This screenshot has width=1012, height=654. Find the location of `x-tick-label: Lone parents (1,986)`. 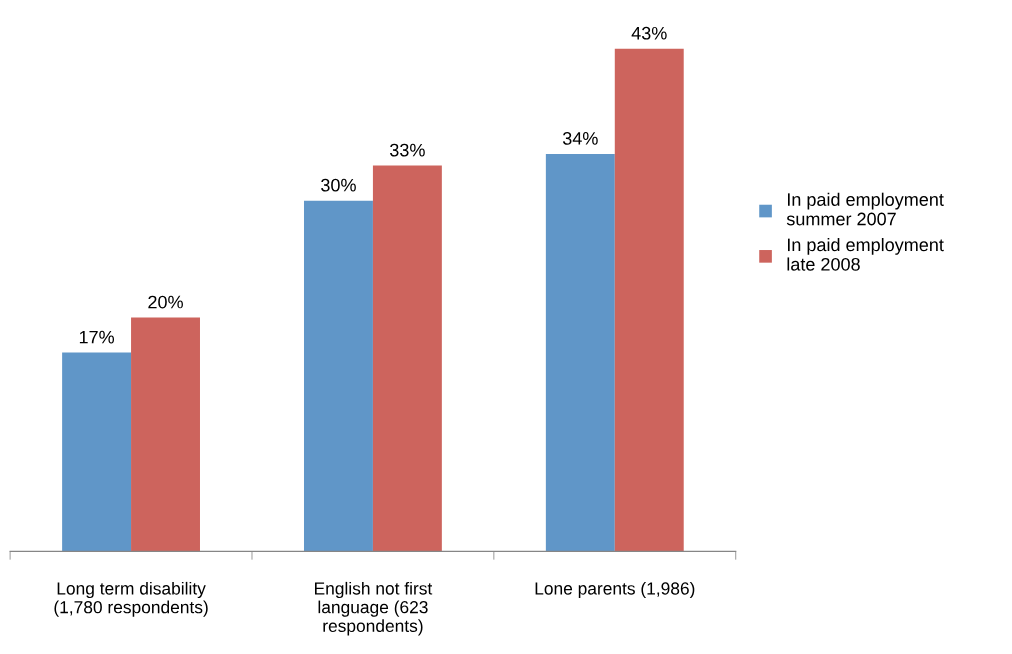

x-tick-label: Lone parents (1,986) is located at coordinates (615, 590).